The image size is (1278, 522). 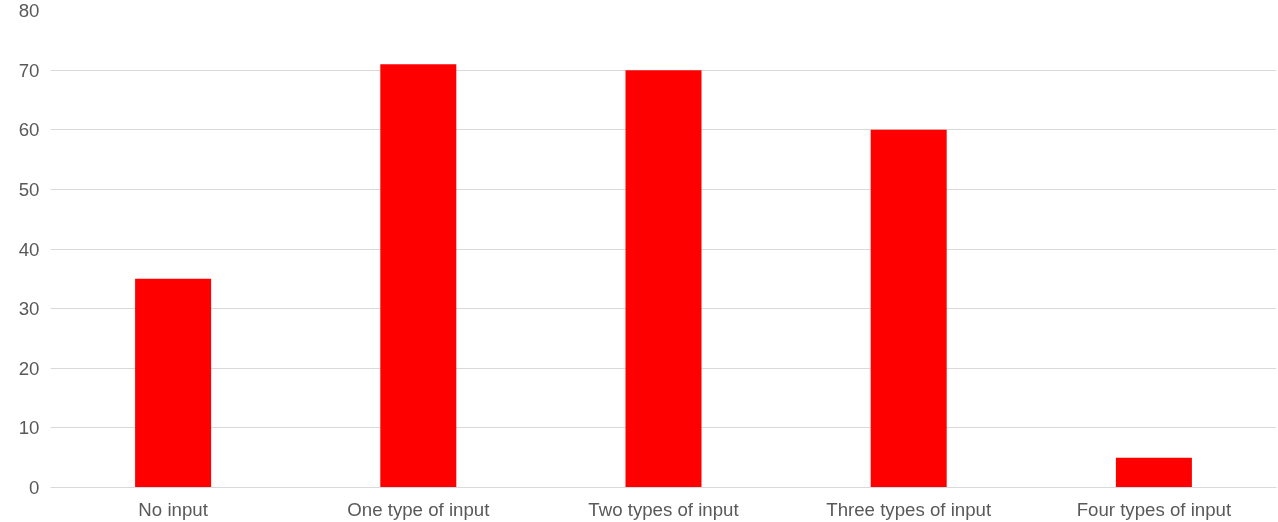 What do you see at coordinates (29, 189) in the screenshot?
I see `y-tick-label: 50` at bounding box center [29, 189].